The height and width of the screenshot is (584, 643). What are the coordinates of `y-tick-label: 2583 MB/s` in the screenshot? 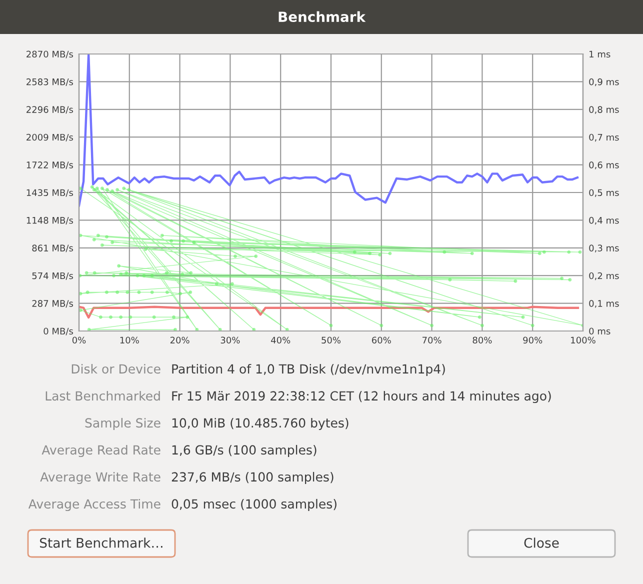 It's located at (50, 82).